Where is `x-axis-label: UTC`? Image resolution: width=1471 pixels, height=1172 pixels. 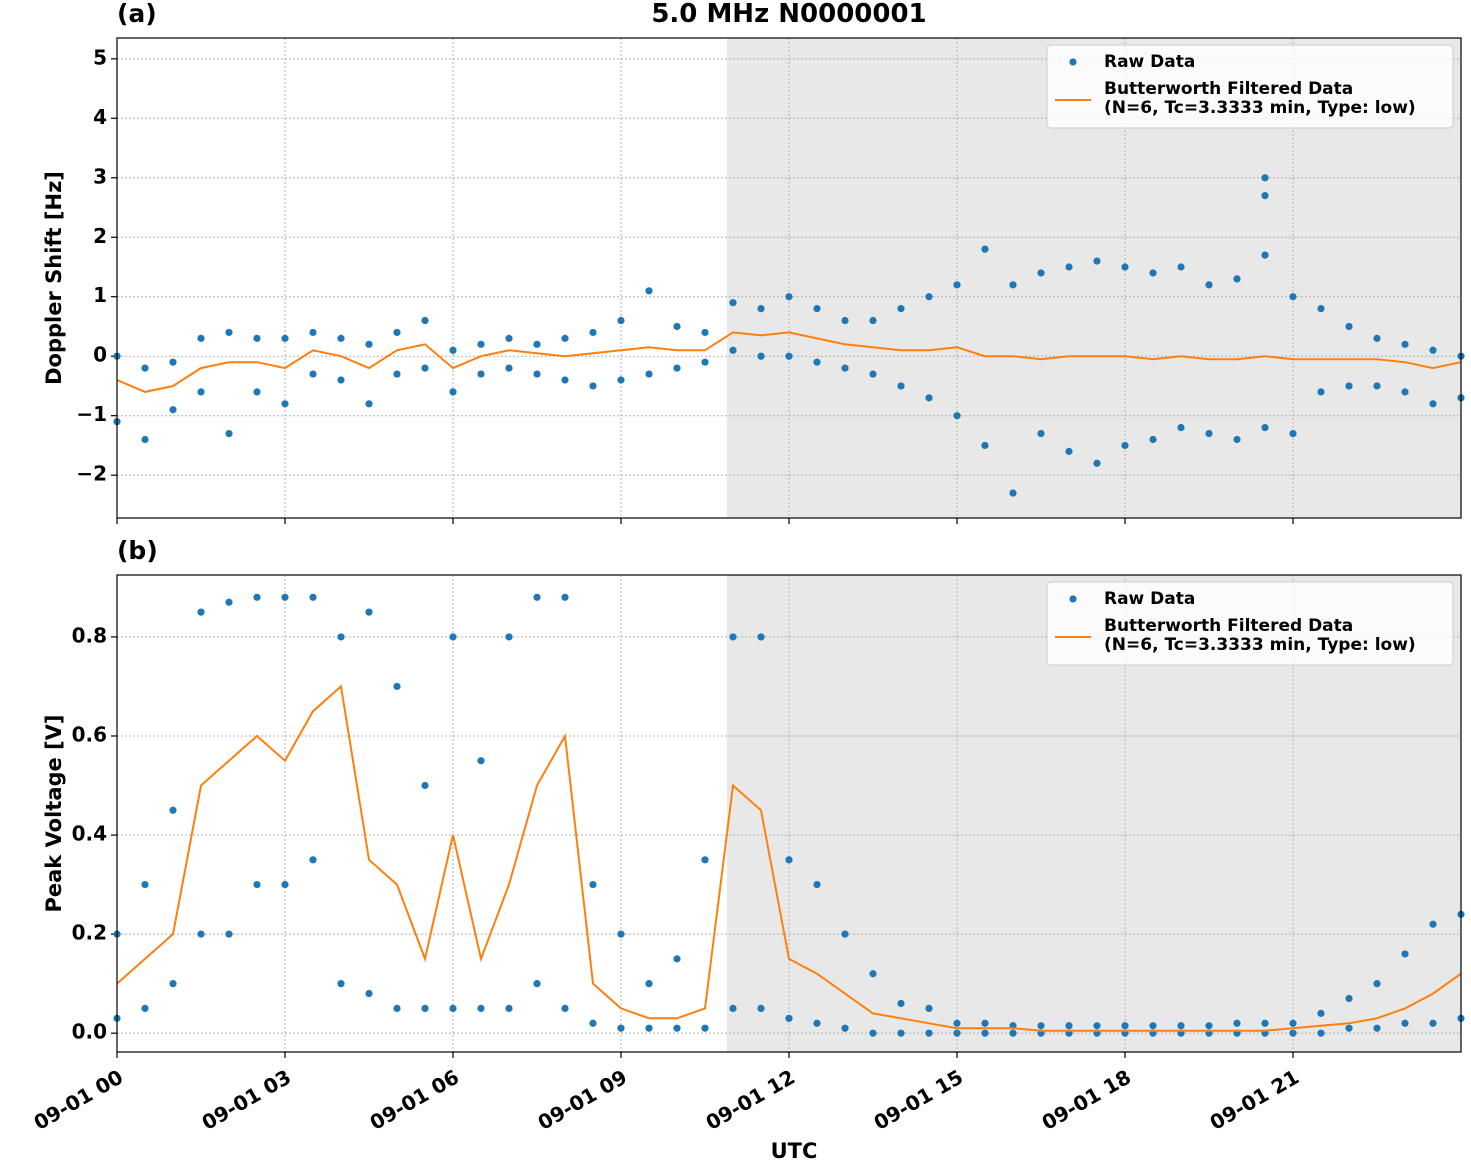 x-axis-label: UTC is located at coordinates (794, 1151).